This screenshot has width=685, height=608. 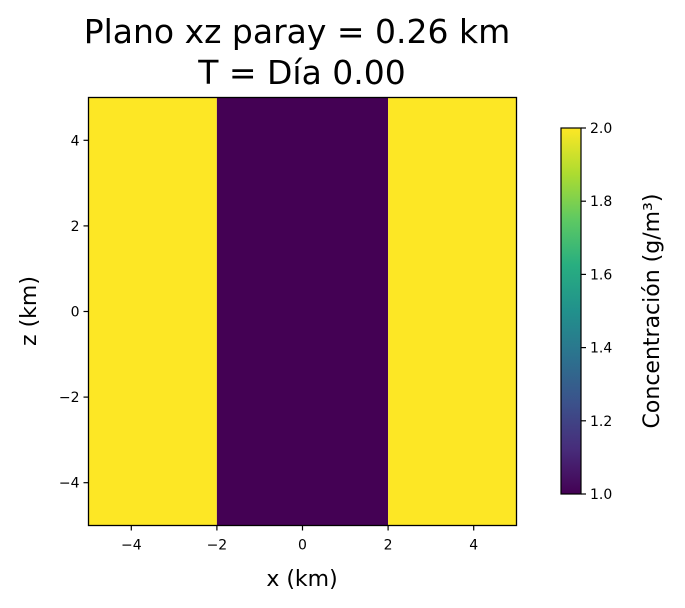 What do you see at coordinates (601, 275) in the screenshot?
I see `colorbar-tick-label: 1.6` at bounding box center [601, 275].